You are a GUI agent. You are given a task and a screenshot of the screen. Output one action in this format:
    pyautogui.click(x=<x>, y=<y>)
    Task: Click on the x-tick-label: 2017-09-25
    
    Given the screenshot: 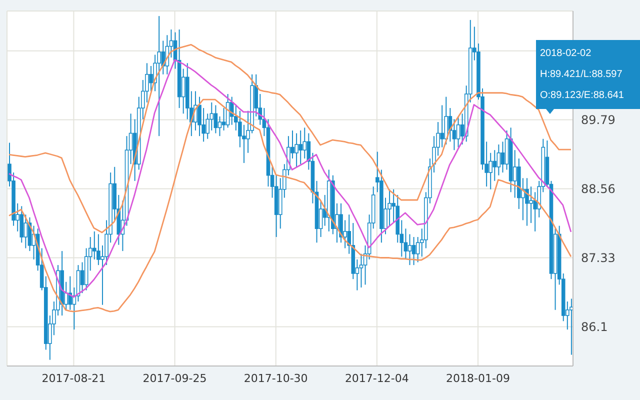 What is the action you would take?
    pyautogui.click(x=174, y=378)
    